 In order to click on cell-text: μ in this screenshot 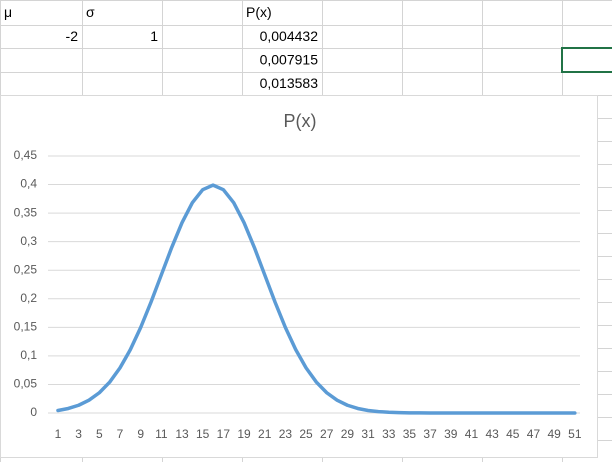, I will do `click(8, 12)`.